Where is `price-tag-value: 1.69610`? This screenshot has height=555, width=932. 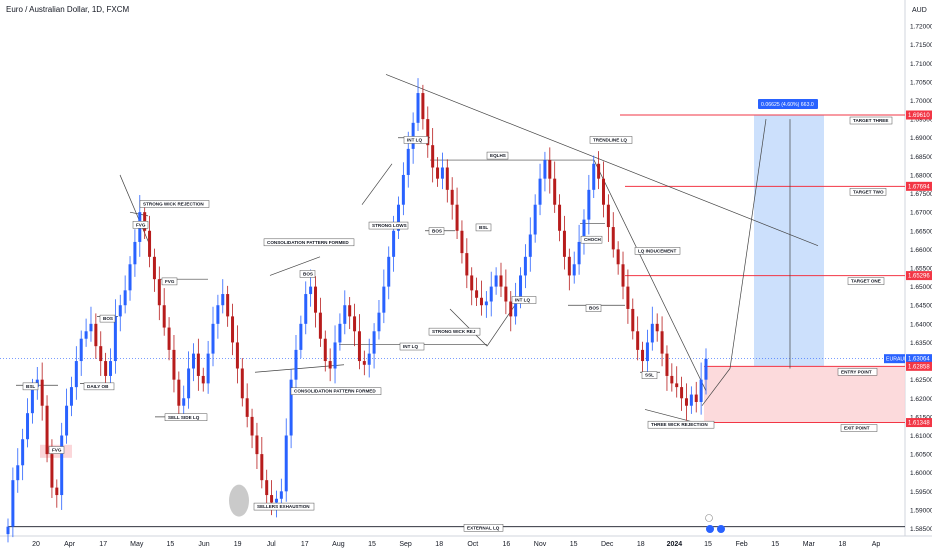
price-tag-value: 1.69610 is located at coordinates (919, 116).